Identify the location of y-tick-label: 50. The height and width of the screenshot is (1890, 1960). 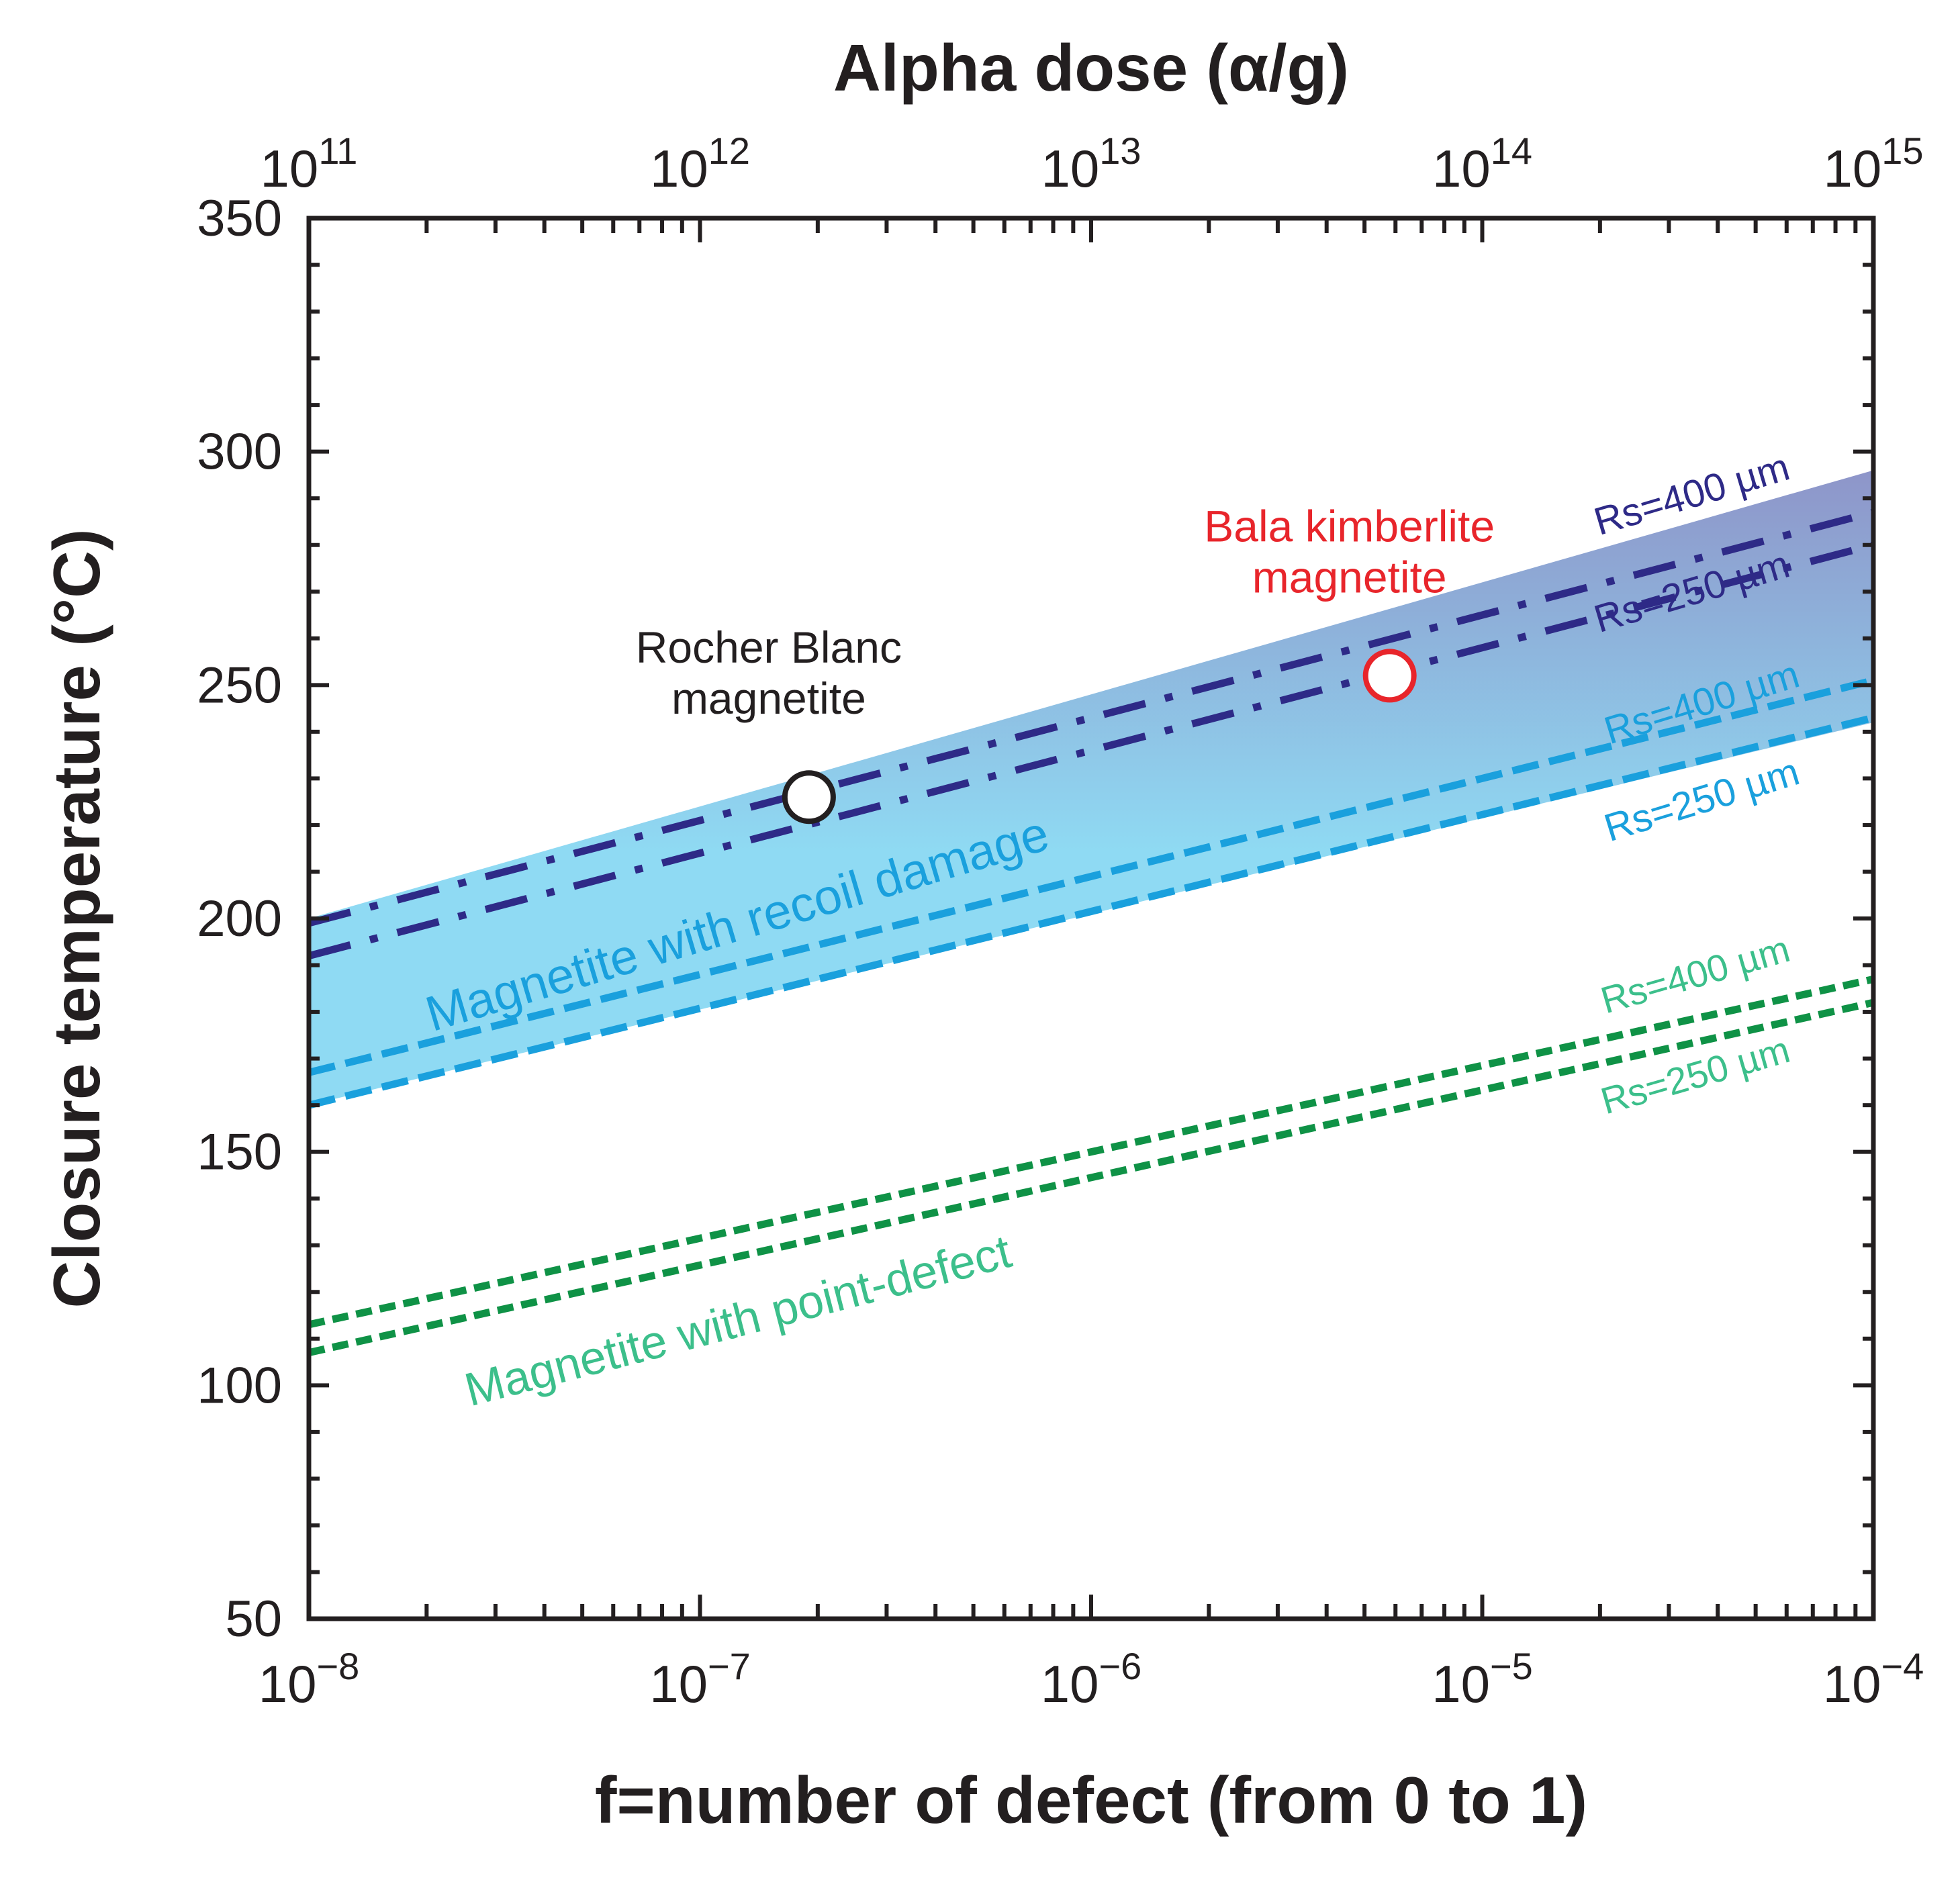
(254, 1619).